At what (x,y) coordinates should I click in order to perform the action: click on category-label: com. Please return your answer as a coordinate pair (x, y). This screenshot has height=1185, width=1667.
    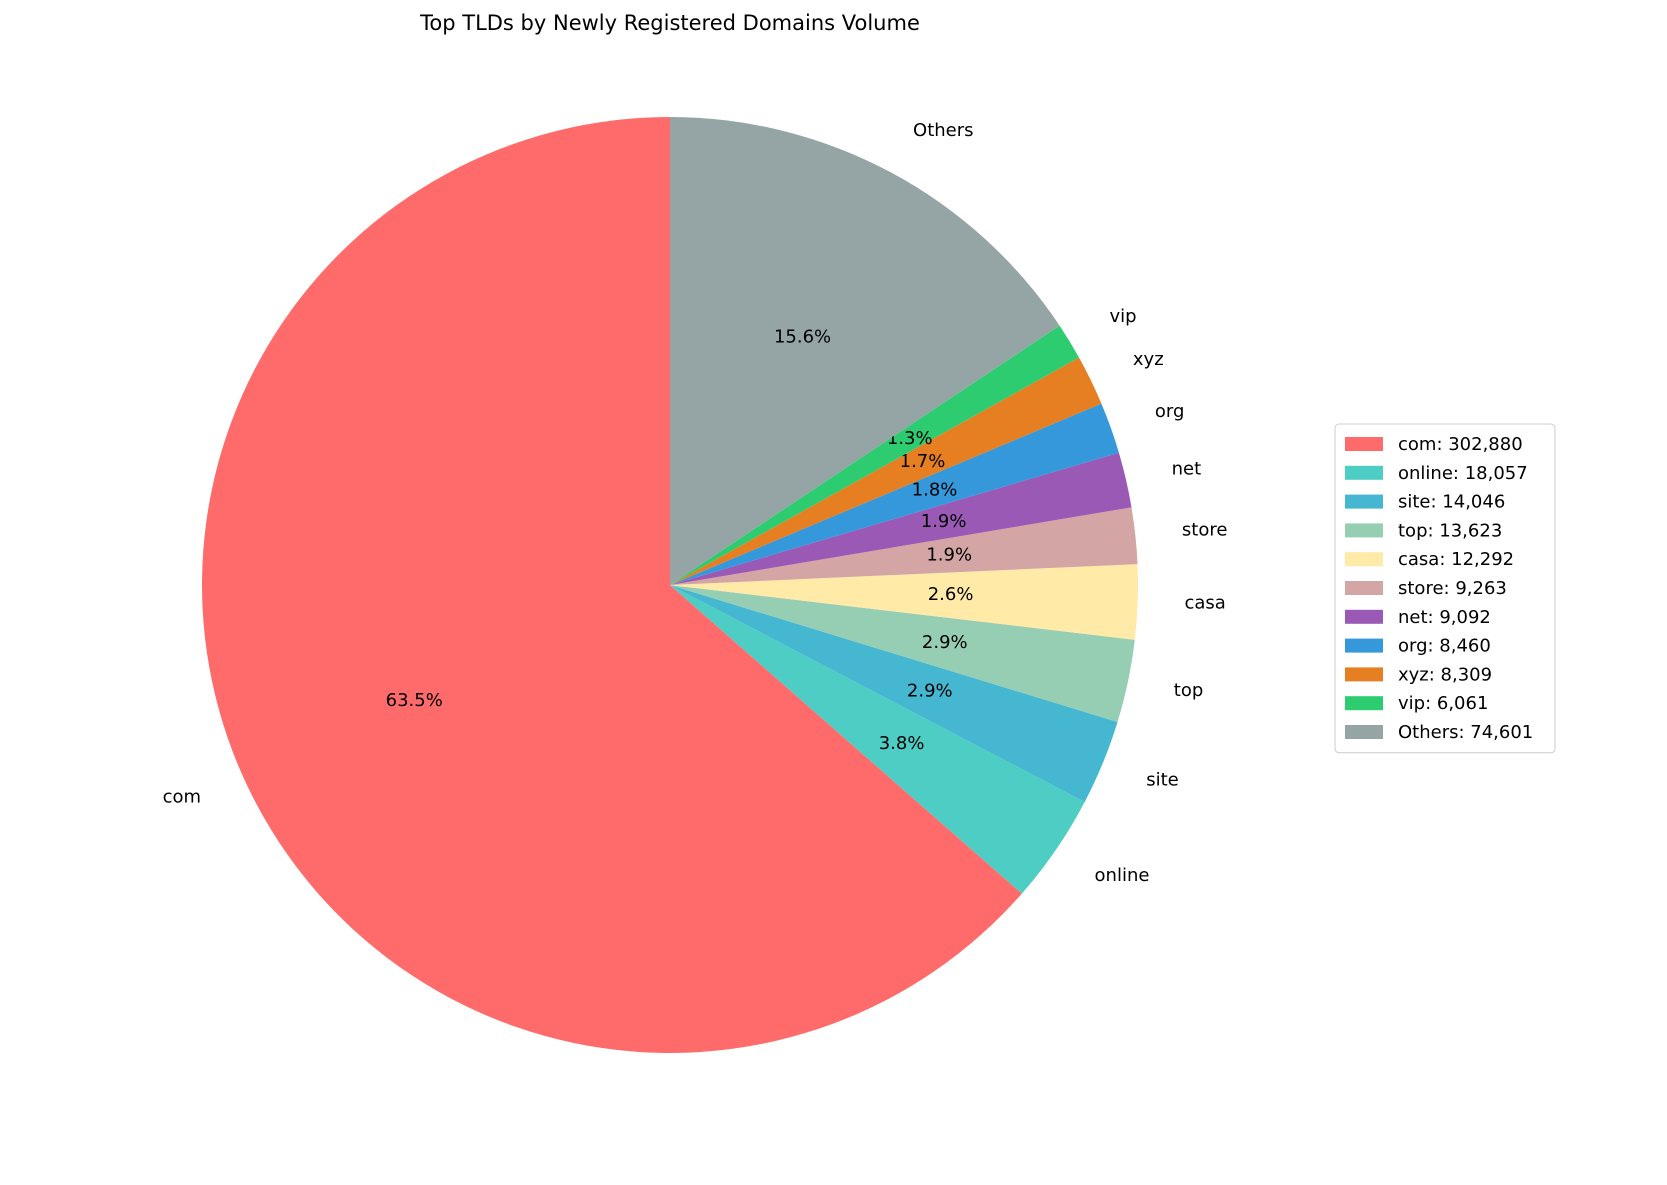
    Looking at the image, I should click on (182, 796).